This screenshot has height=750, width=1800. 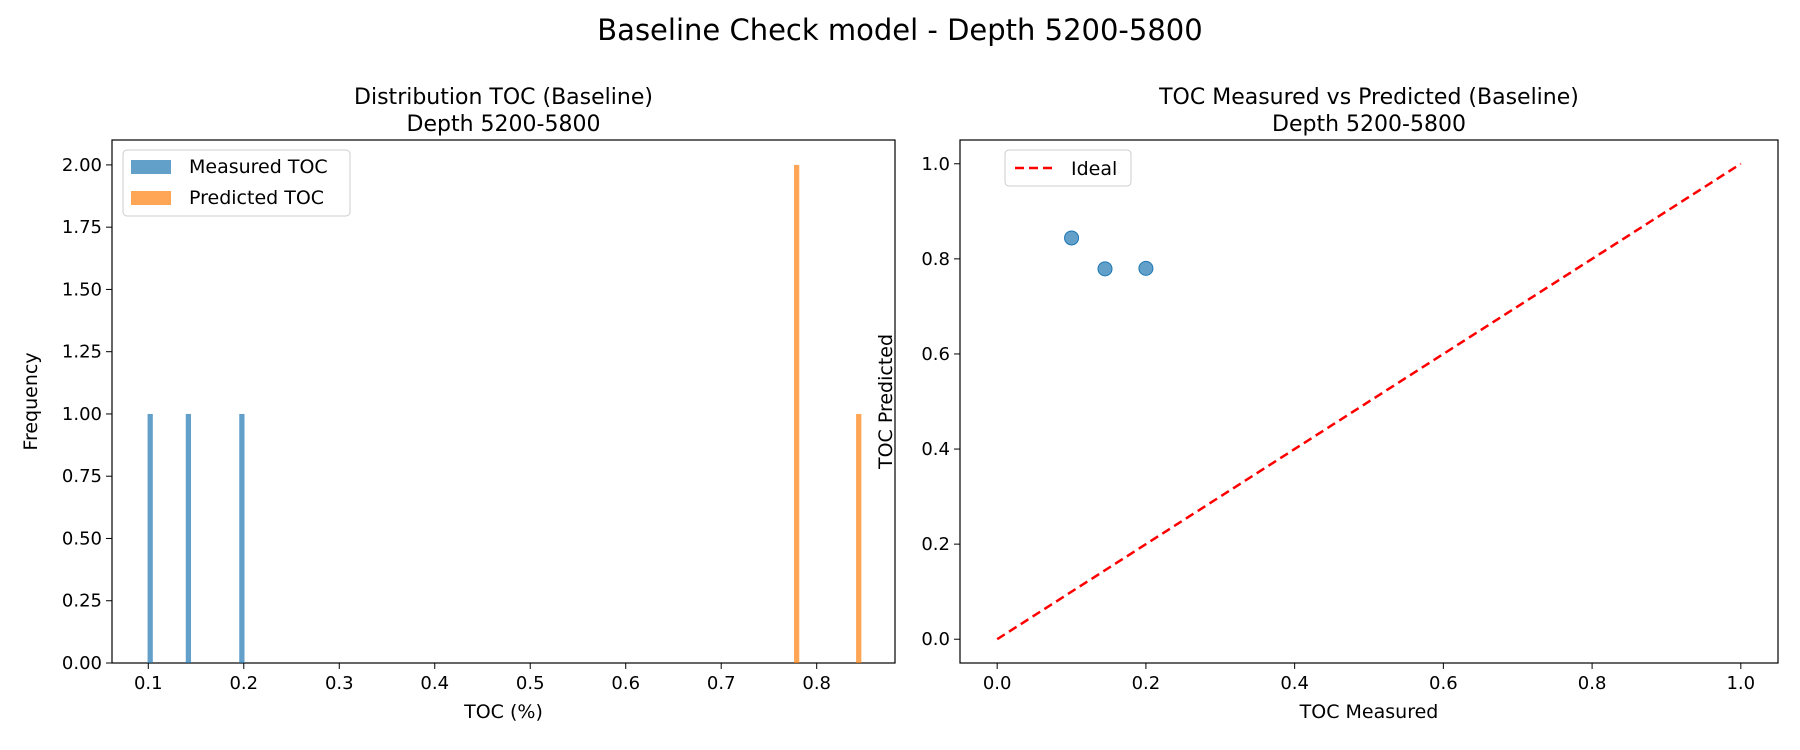 What do you see at coordinates (82, 538) in the screenshot?
I see `y-tick-label: 0.50` at bounding box center [82, 538].